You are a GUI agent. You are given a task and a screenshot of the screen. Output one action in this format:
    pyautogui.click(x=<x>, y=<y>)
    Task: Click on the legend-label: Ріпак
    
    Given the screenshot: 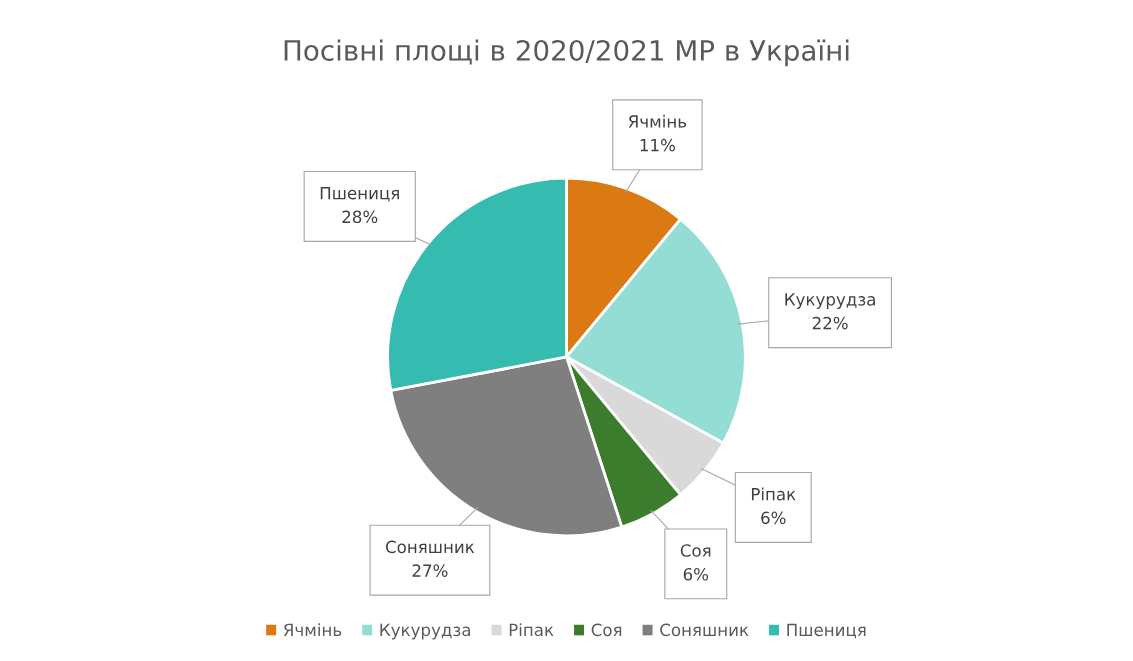 What is the action you would take?
    pyautogui.click(x=531, y=630)
    